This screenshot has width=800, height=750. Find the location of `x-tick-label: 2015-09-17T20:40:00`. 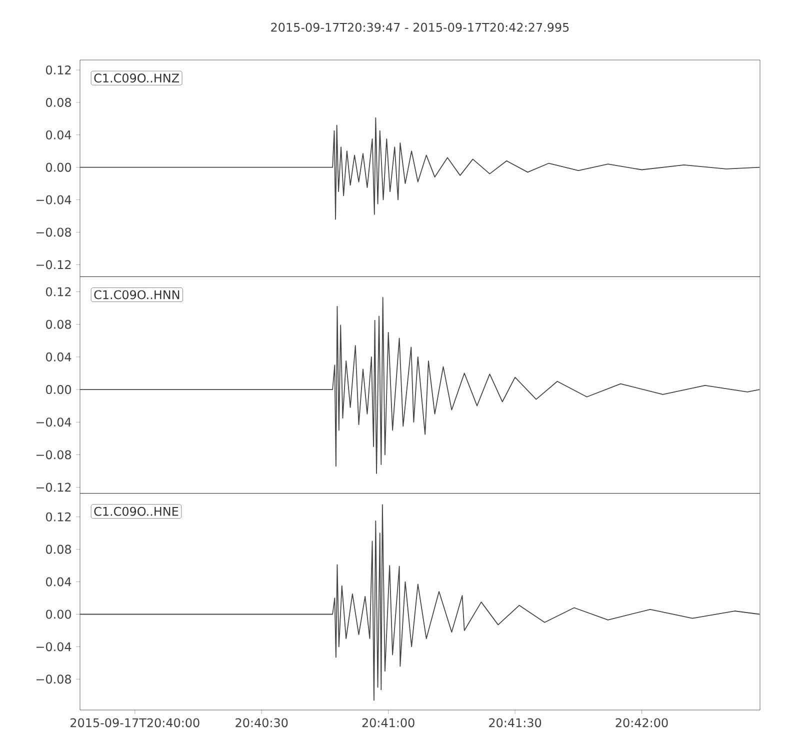

x-tick-label: 2015-09-17T20:40:00 is located at coordinates (135, 723).